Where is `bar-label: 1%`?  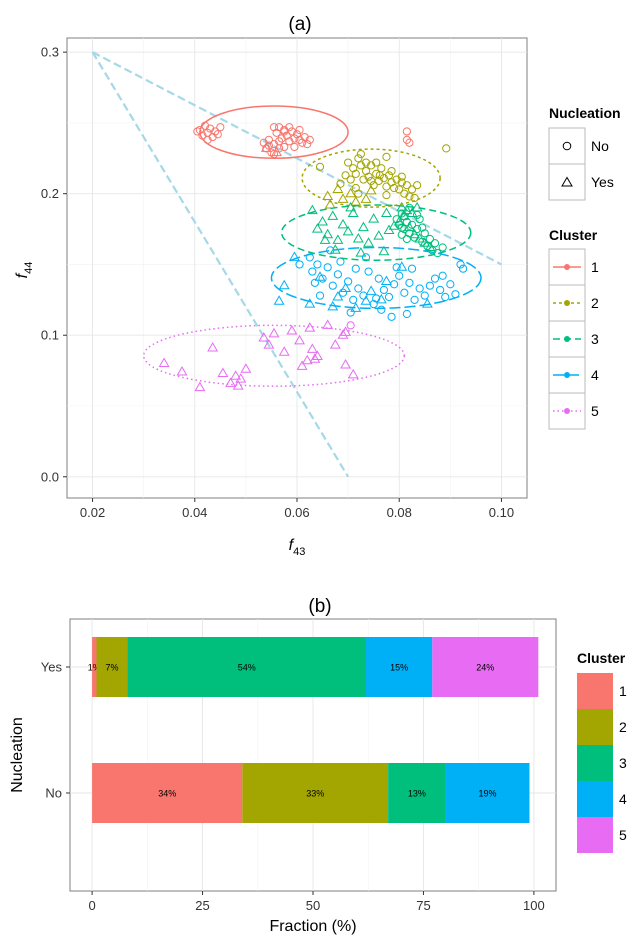 bar-label: 1% is located at coordinates (94, 668).